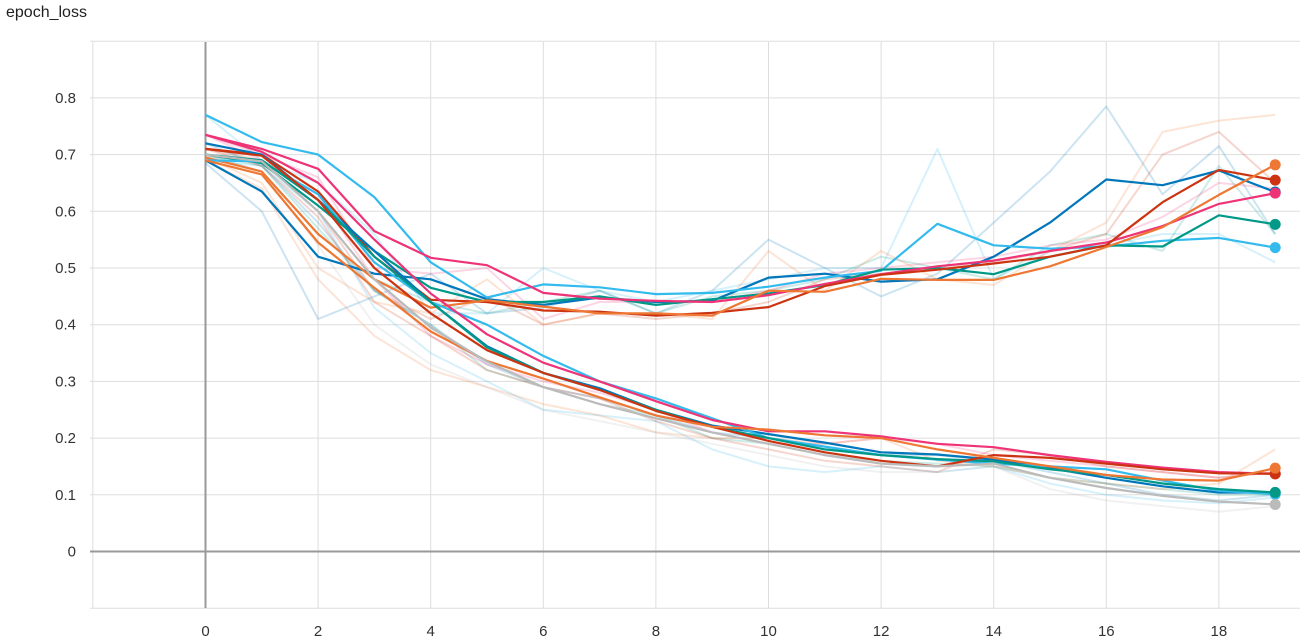 The width and height of the screenshot is (1308, 643). What do you see at coordinates (65, 268) in the screenshot?
I see `y-tick-label: 0.5` at bounding box center [65, 268].